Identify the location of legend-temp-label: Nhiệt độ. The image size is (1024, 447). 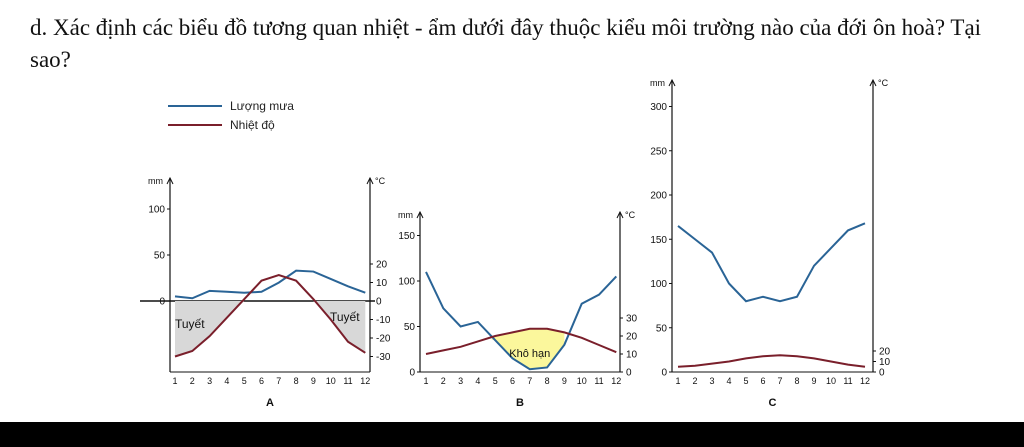
(252, 125).